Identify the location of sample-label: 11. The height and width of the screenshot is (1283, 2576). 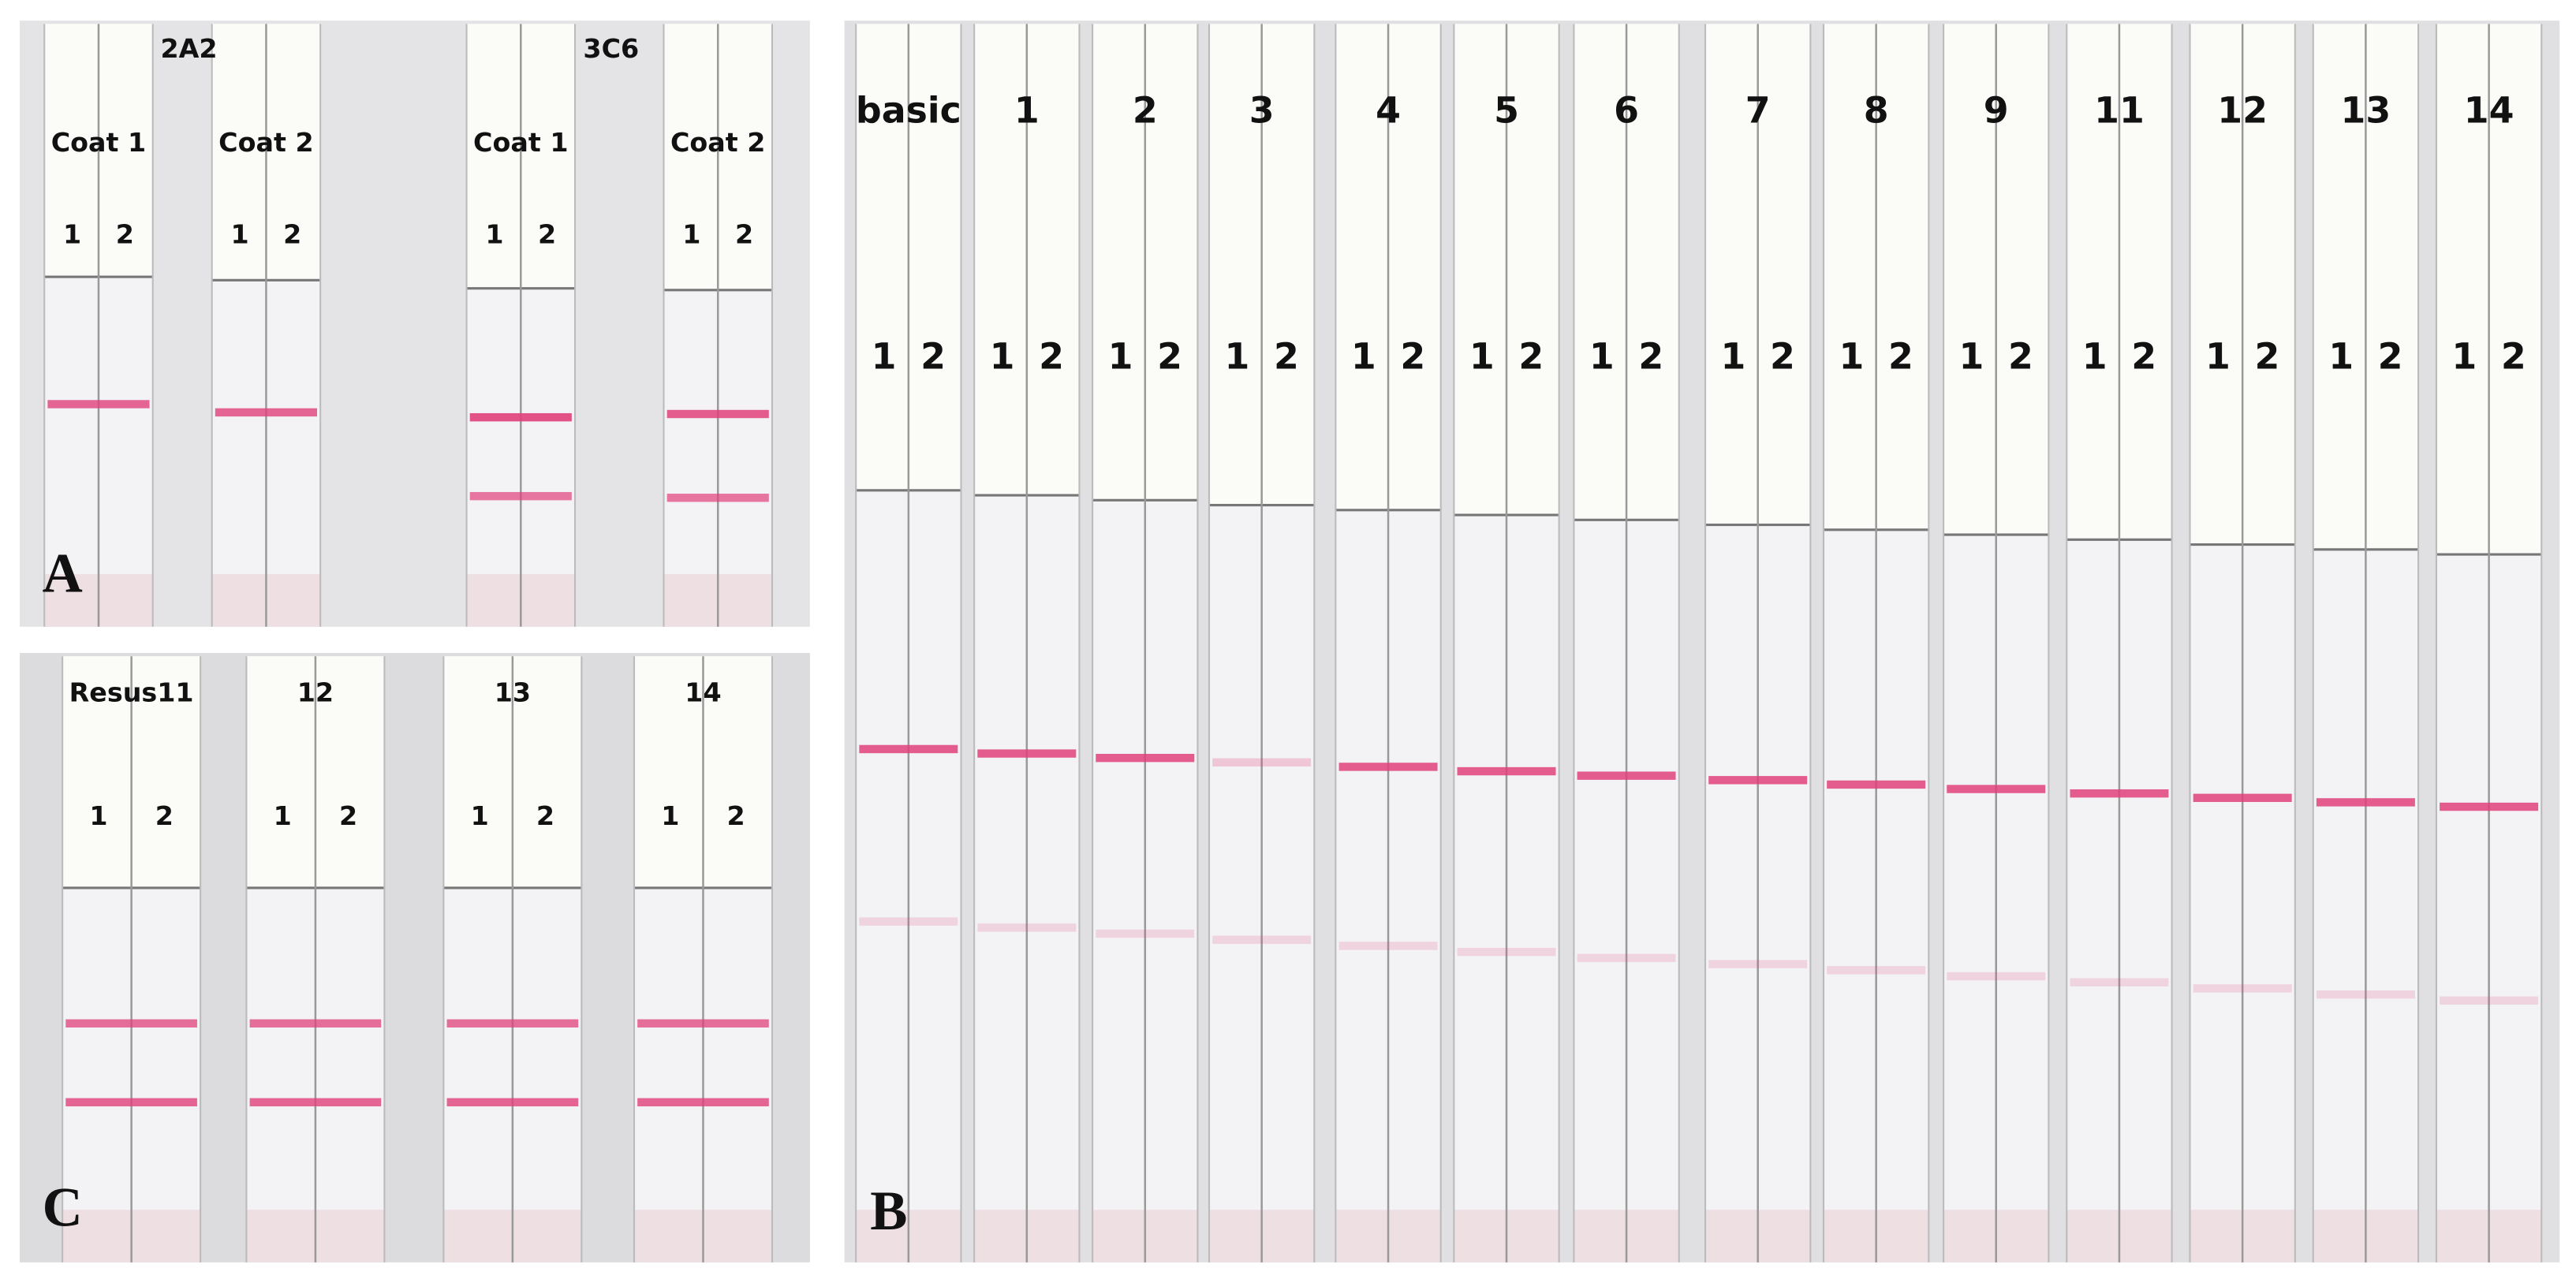
(2119, 109).